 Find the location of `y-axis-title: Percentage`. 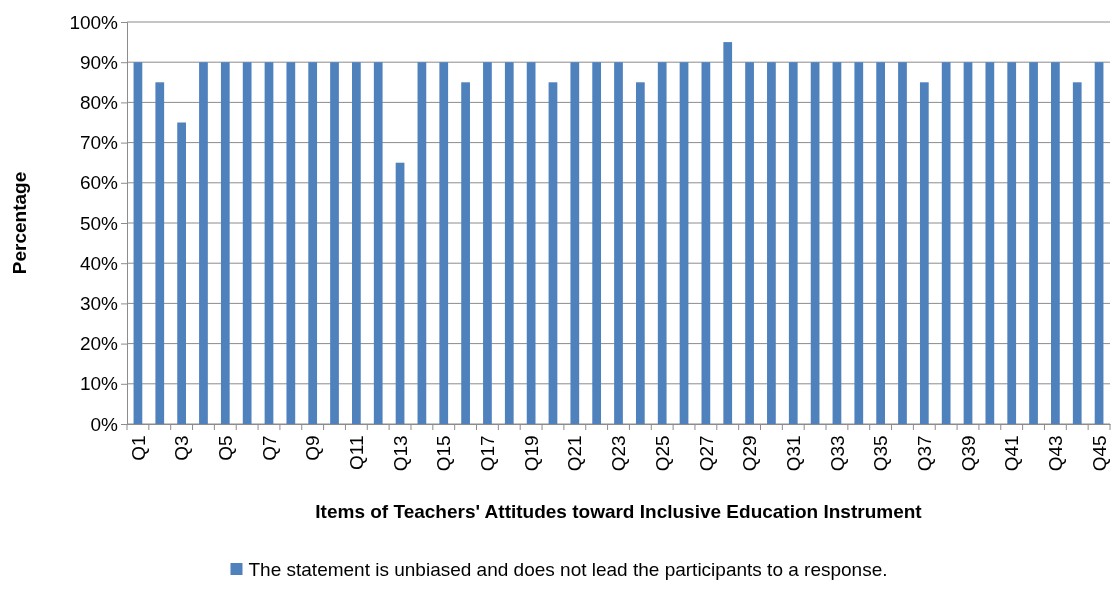

y-axis-title: Percentage is located at coordinates (19, 223).